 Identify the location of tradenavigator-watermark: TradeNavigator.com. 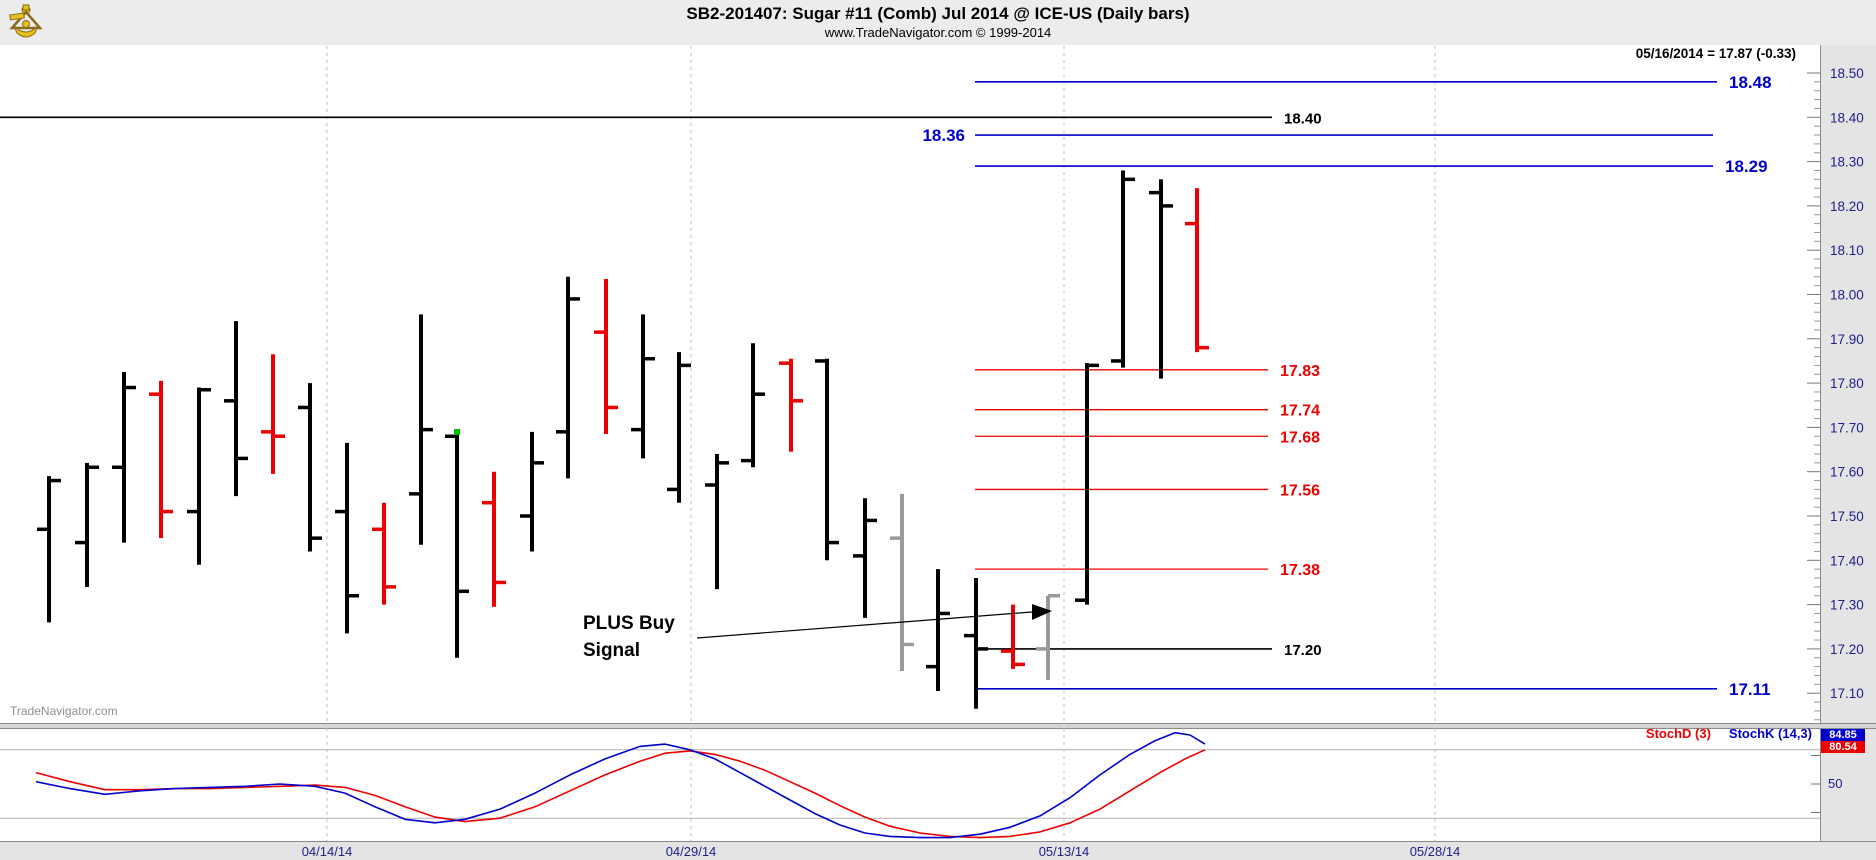
(64, 711).